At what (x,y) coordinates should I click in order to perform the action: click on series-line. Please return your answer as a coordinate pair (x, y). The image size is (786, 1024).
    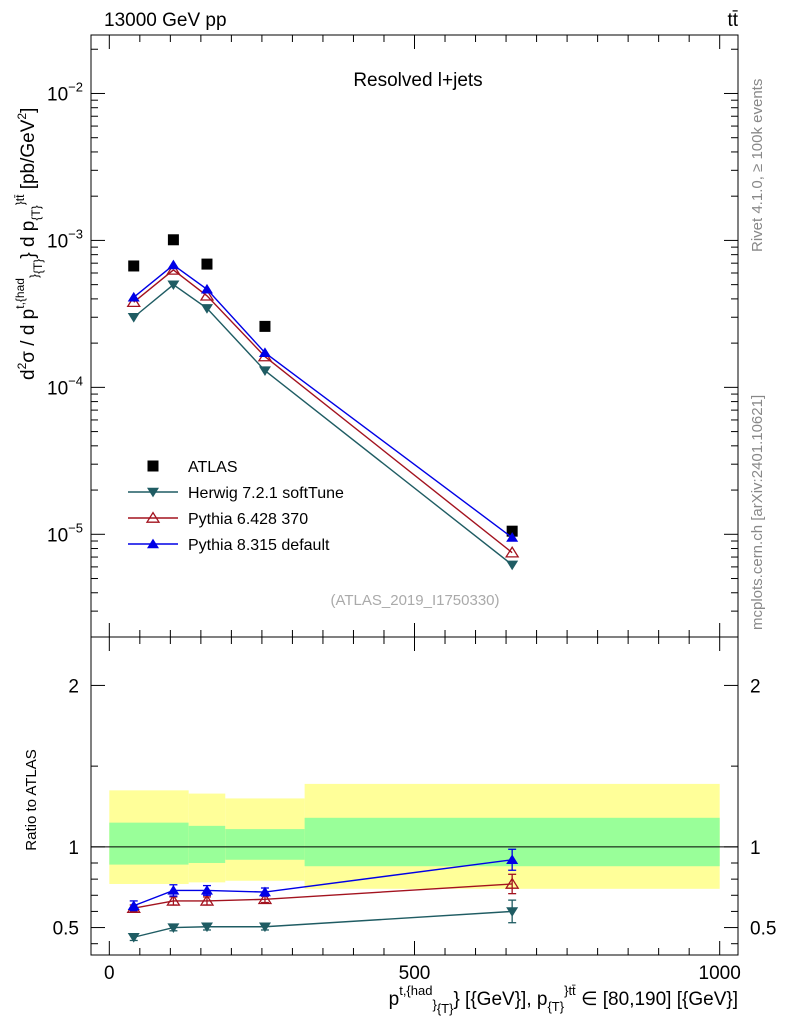
    Looking at the image, I should click on (323, 411).